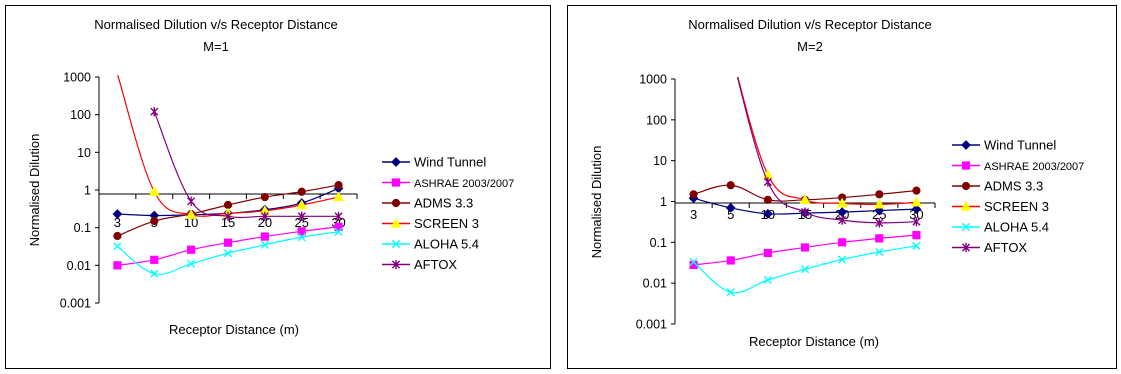 Image resolution: width=1121 pixels, height=374 pixels. Describe the element at coordinates (596, 202) in the screenshot. I see `y-axis-label: Normalised Dilution` at that location.